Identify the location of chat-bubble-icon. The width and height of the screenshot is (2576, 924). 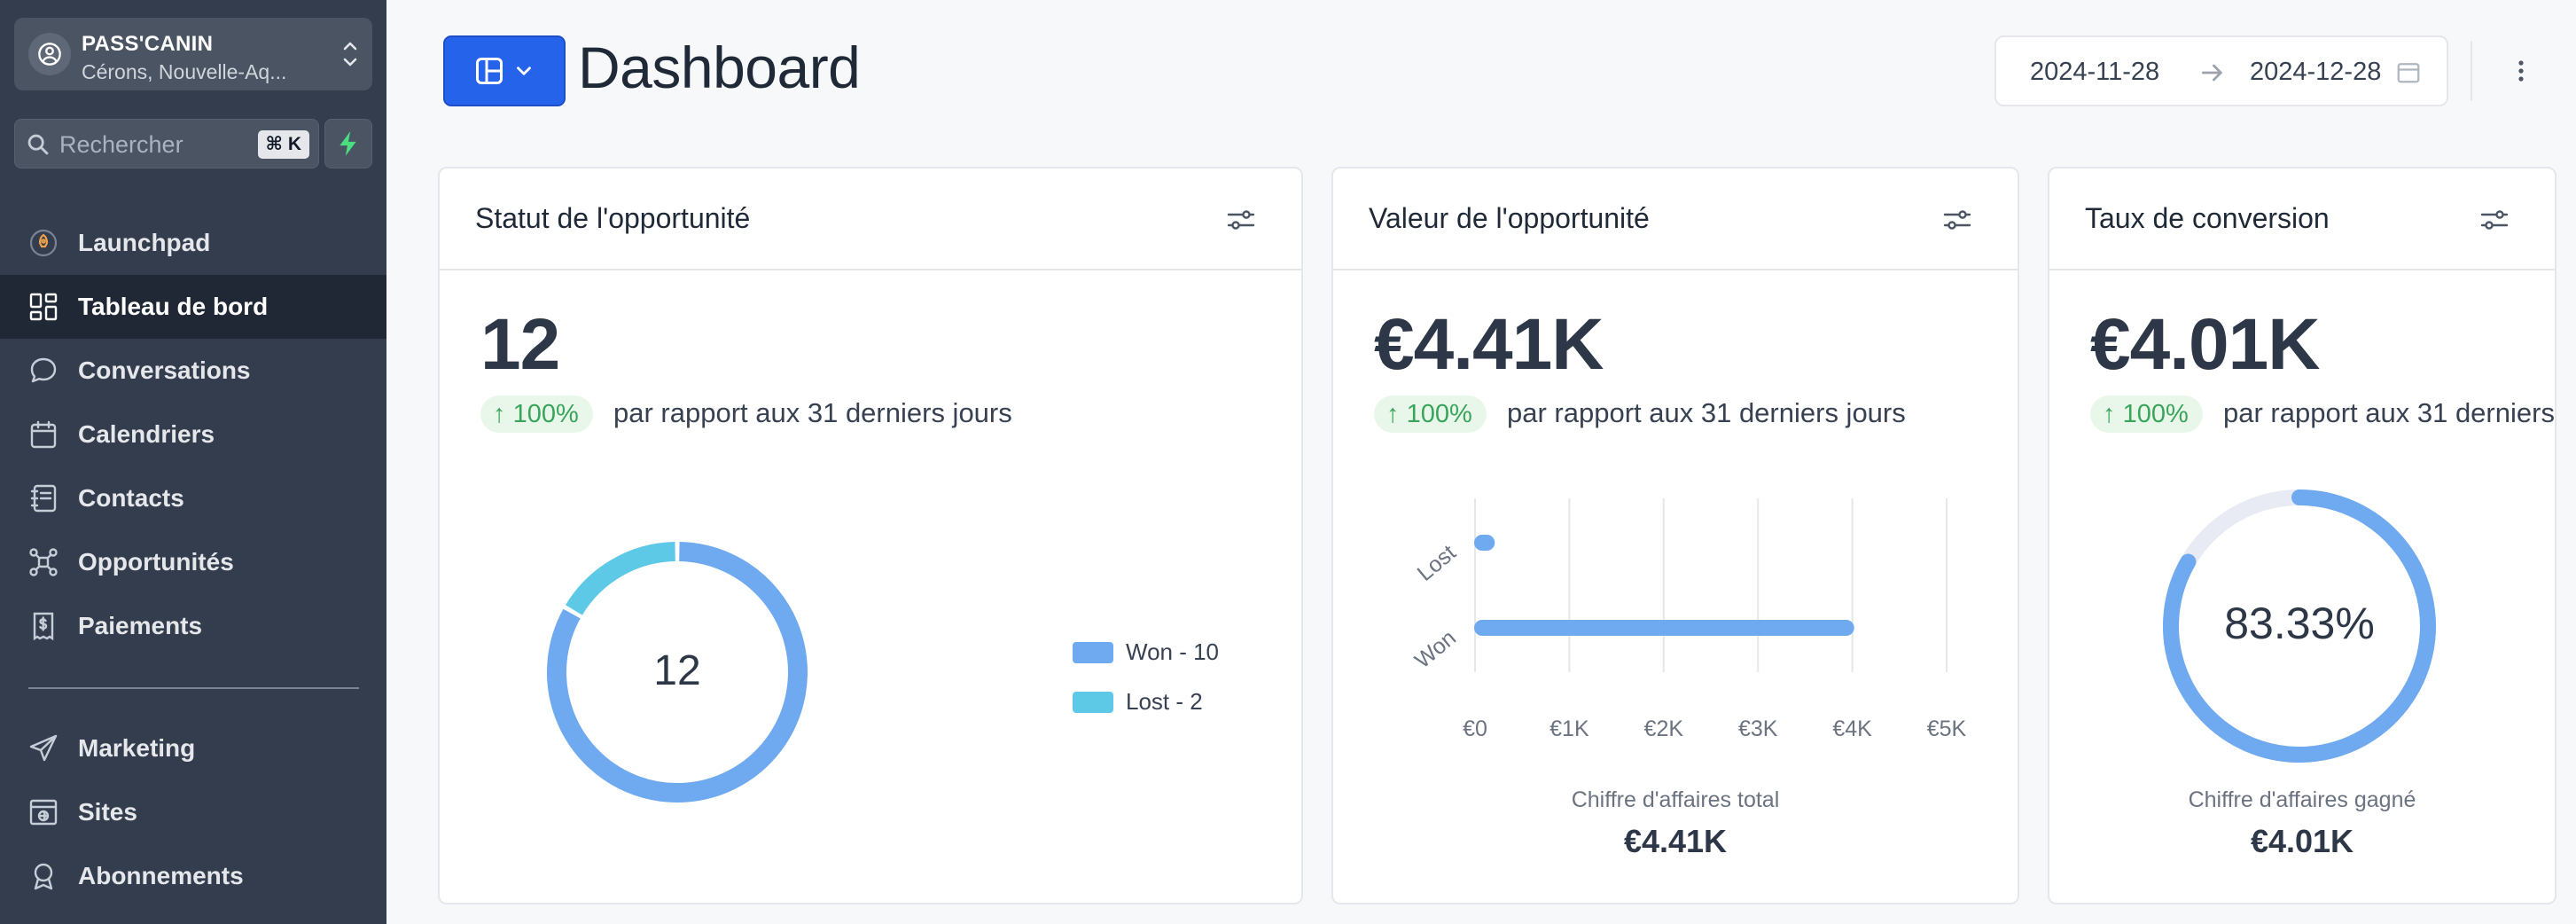
(43, 370).